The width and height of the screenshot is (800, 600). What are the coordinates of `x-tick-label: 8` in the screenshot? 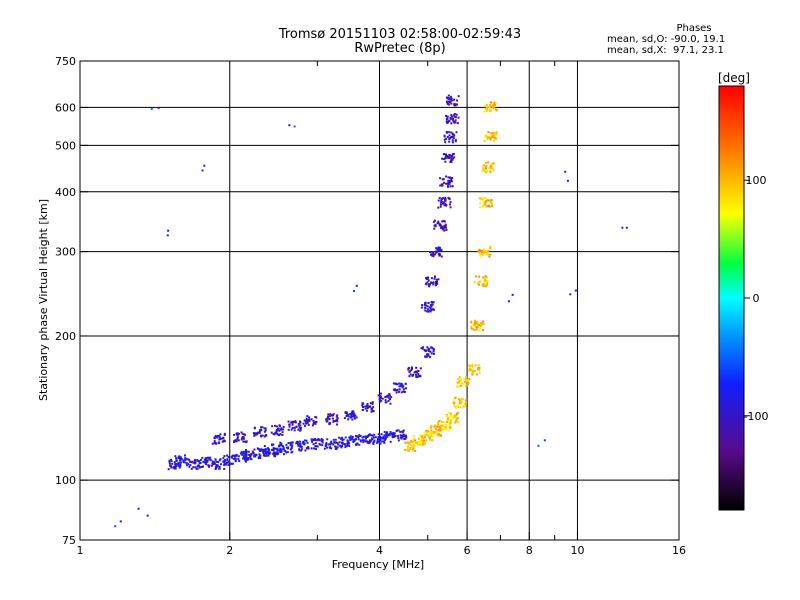 It's located at (529, 550).